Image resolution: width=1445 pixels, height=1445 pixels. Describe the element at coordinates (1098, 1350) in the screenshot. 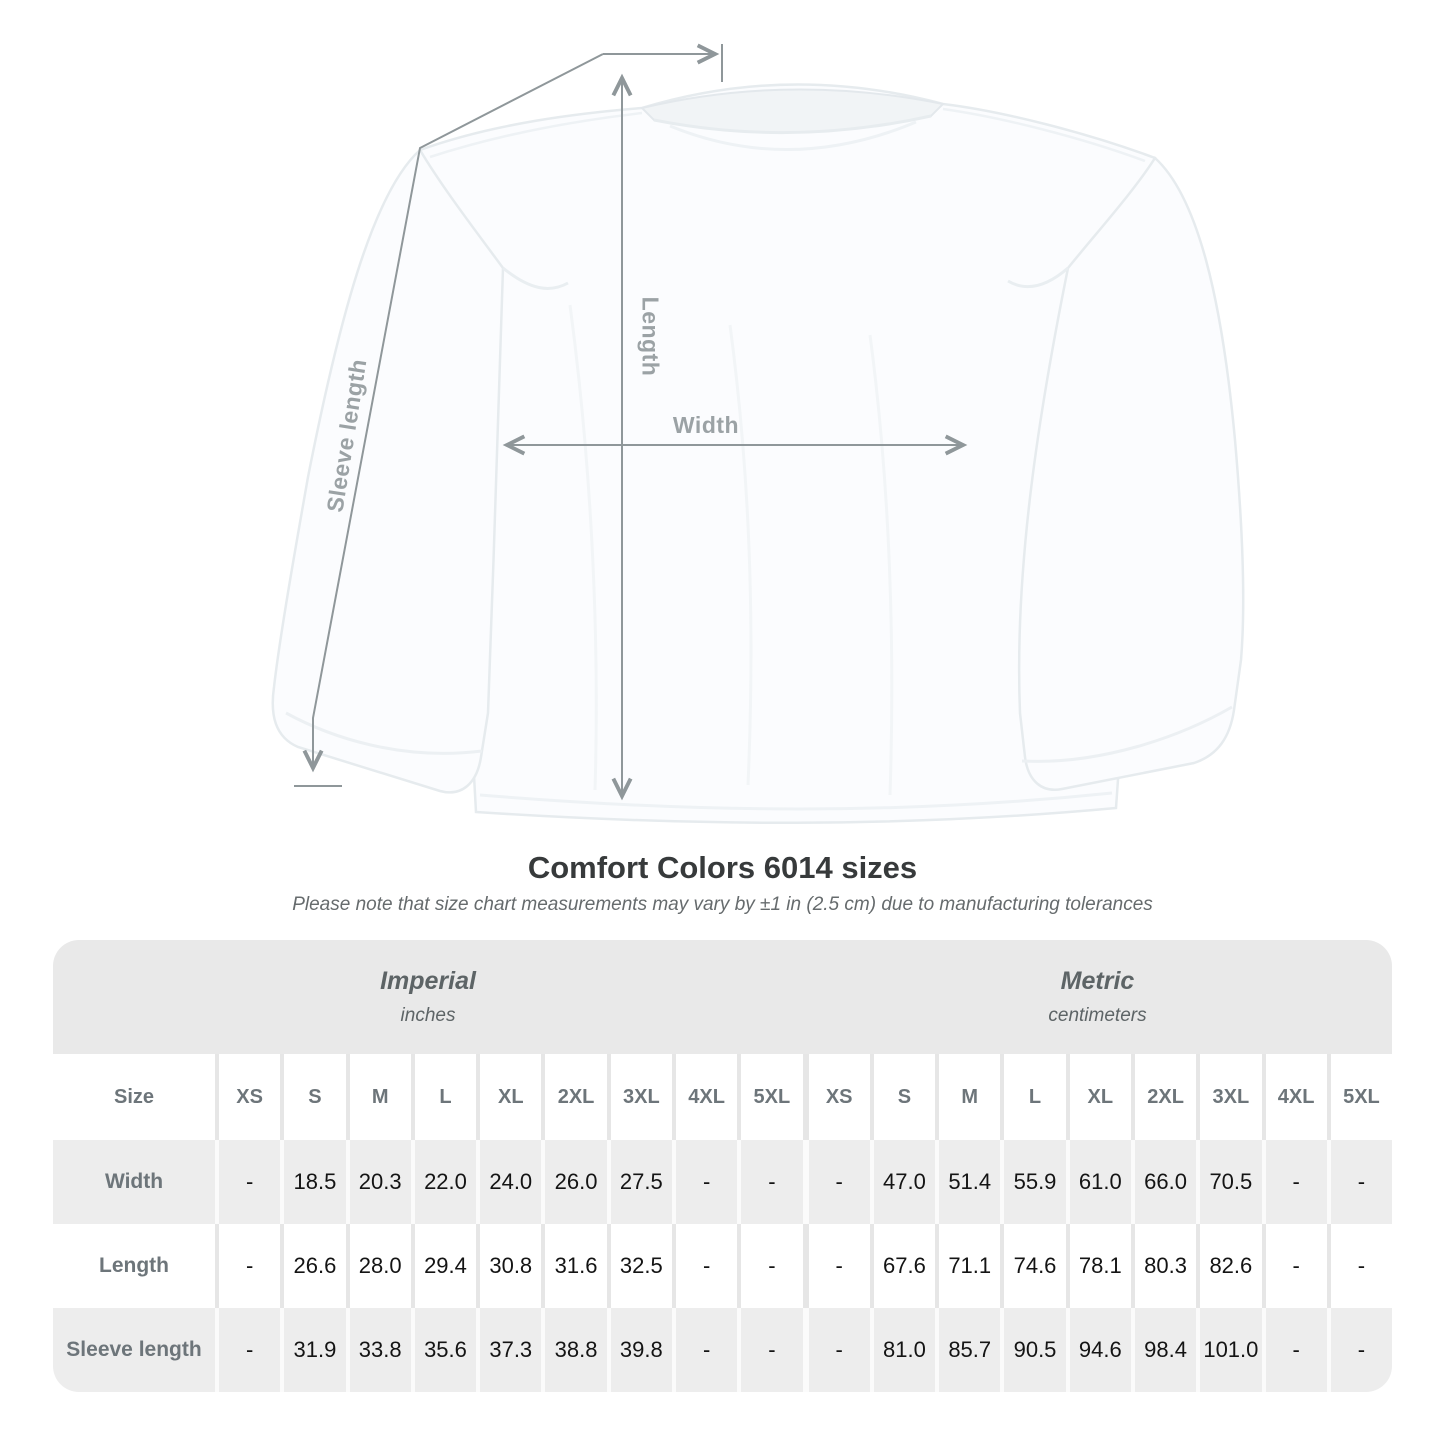

I see `table-cell: 94.6` at that location.